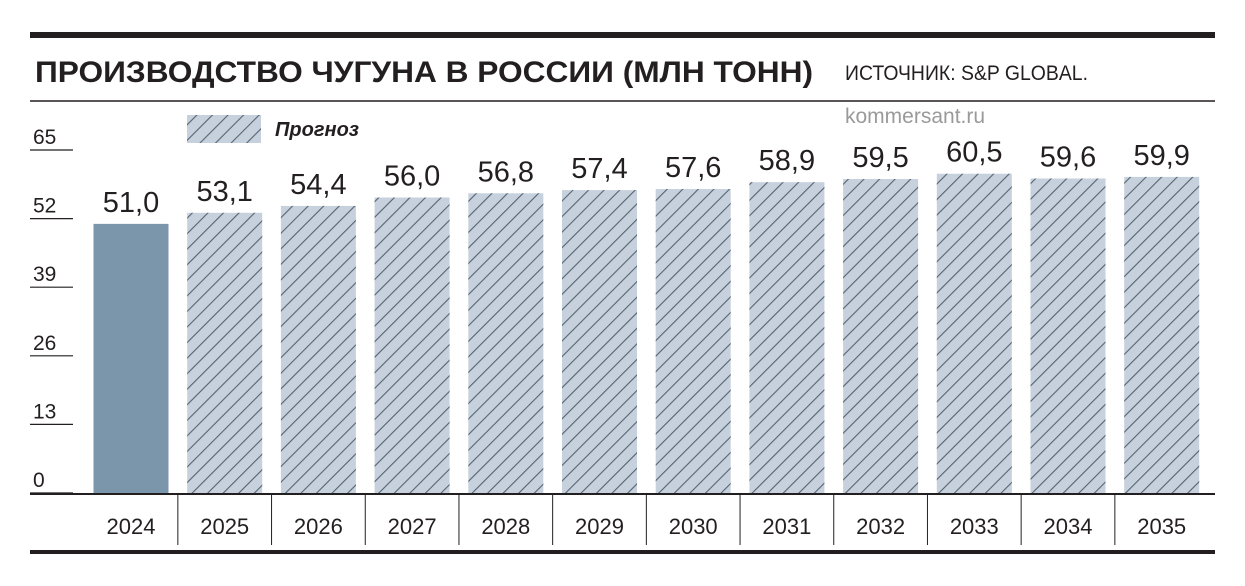 This screenshot has width=1245, height=586. What do you see at coordinates (131, 358) in the screenshot?
I see `bar` at bounding box center [131, 358].